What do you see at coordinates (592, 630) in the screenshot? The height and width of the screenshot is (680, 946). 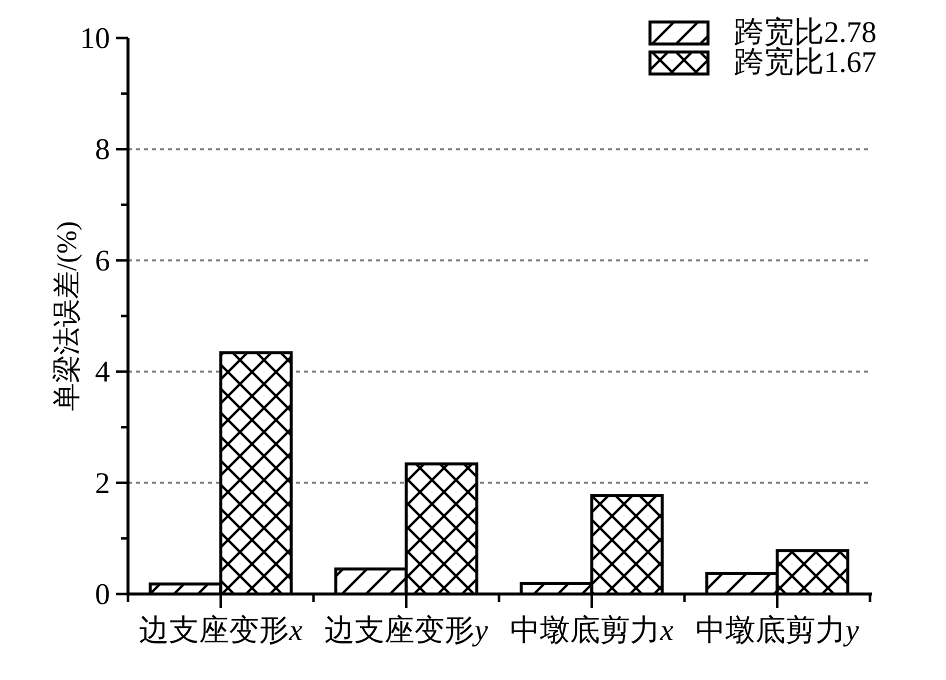 I see `x-tick-label: 中墩底剪力x` at bounding box center [592, 630].